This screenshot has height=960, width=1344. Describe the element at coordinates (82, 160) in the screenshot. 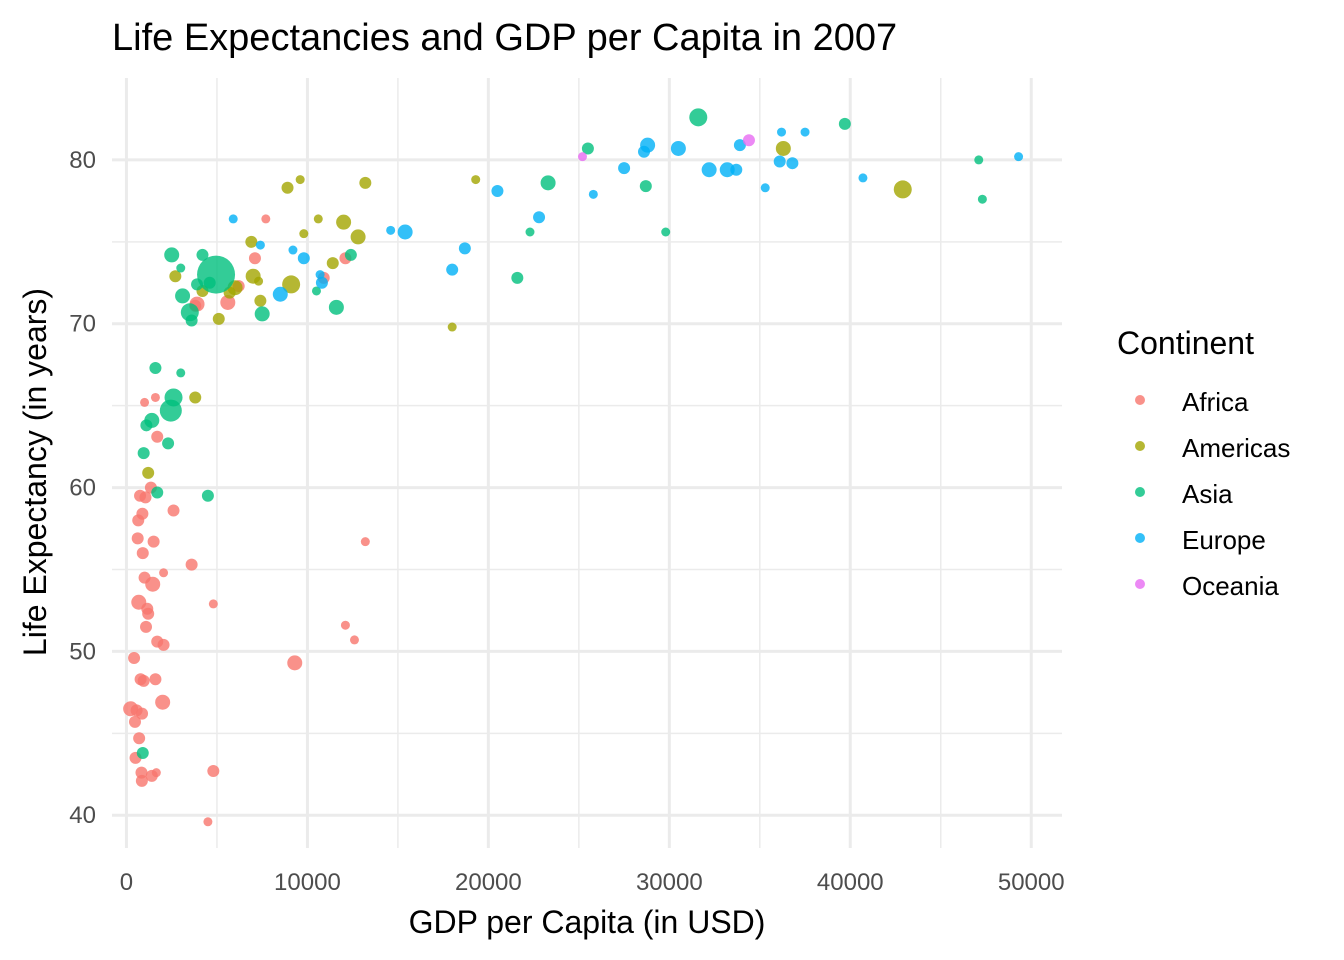

I see `y-tick-label: 80` at that location.